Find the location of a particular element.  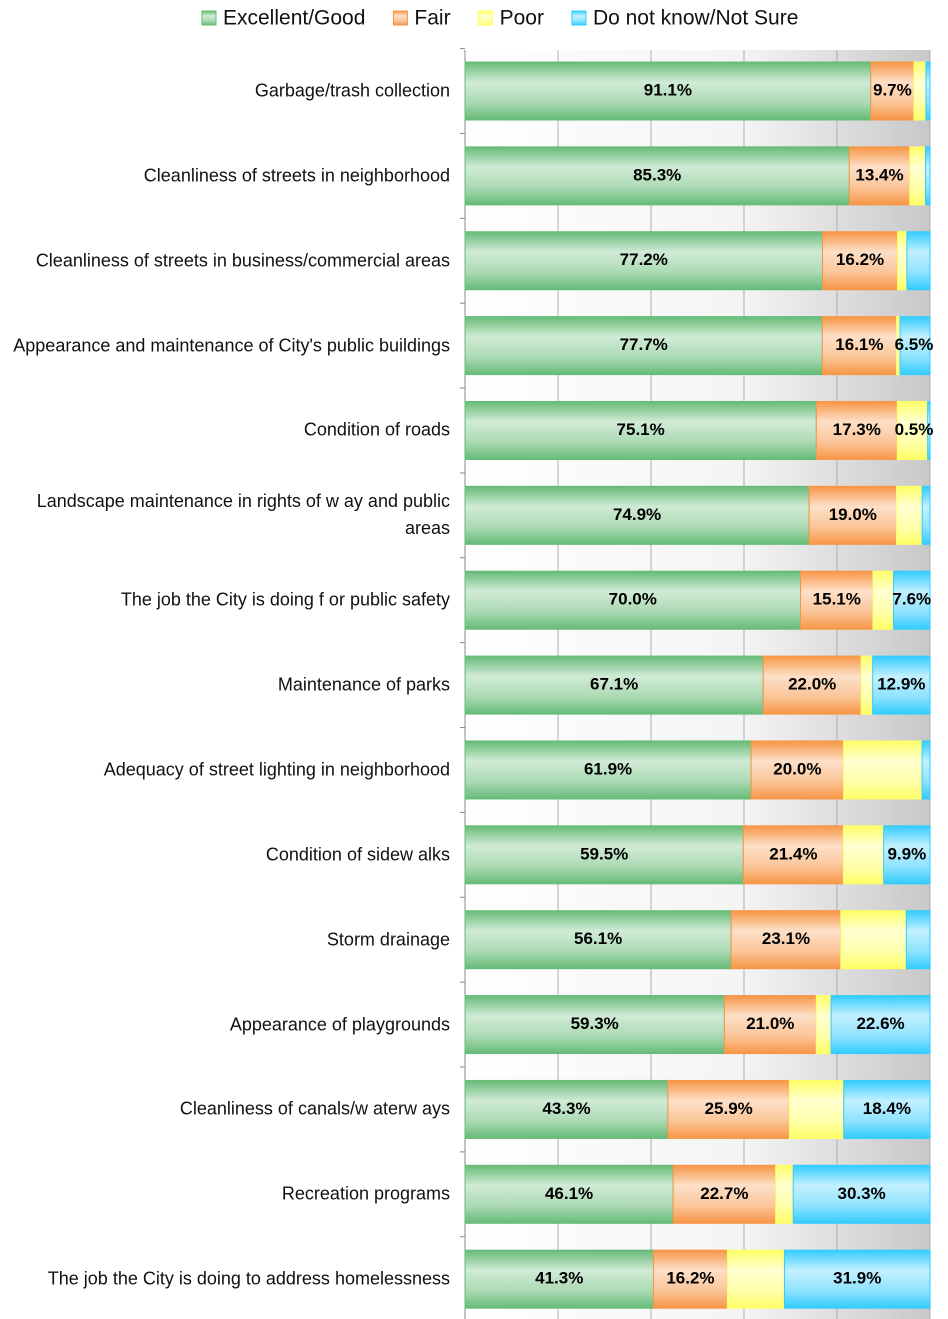

value-label: 0.5% is located at coordinates (914, 429).